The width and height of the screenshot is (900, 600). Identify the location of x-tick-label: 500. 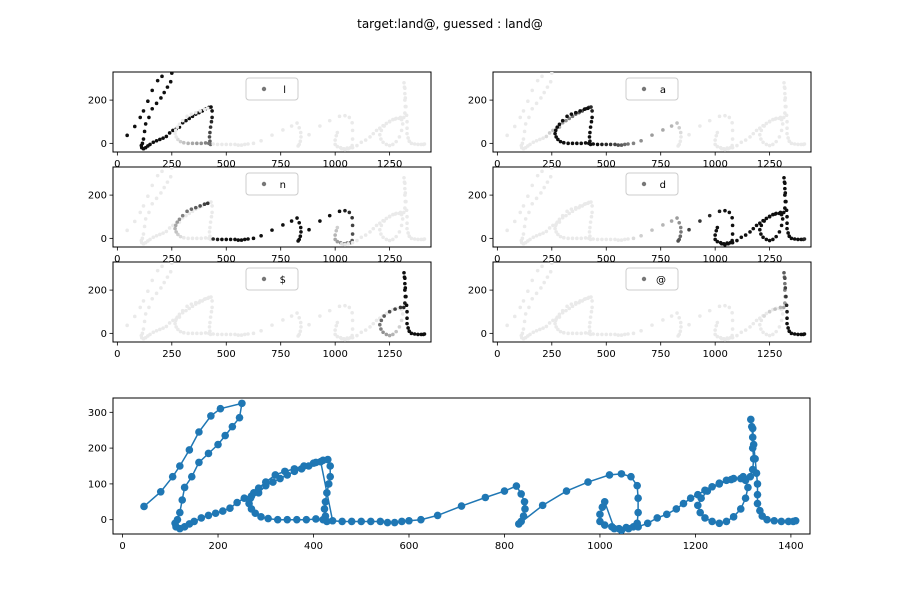
(606, 259).